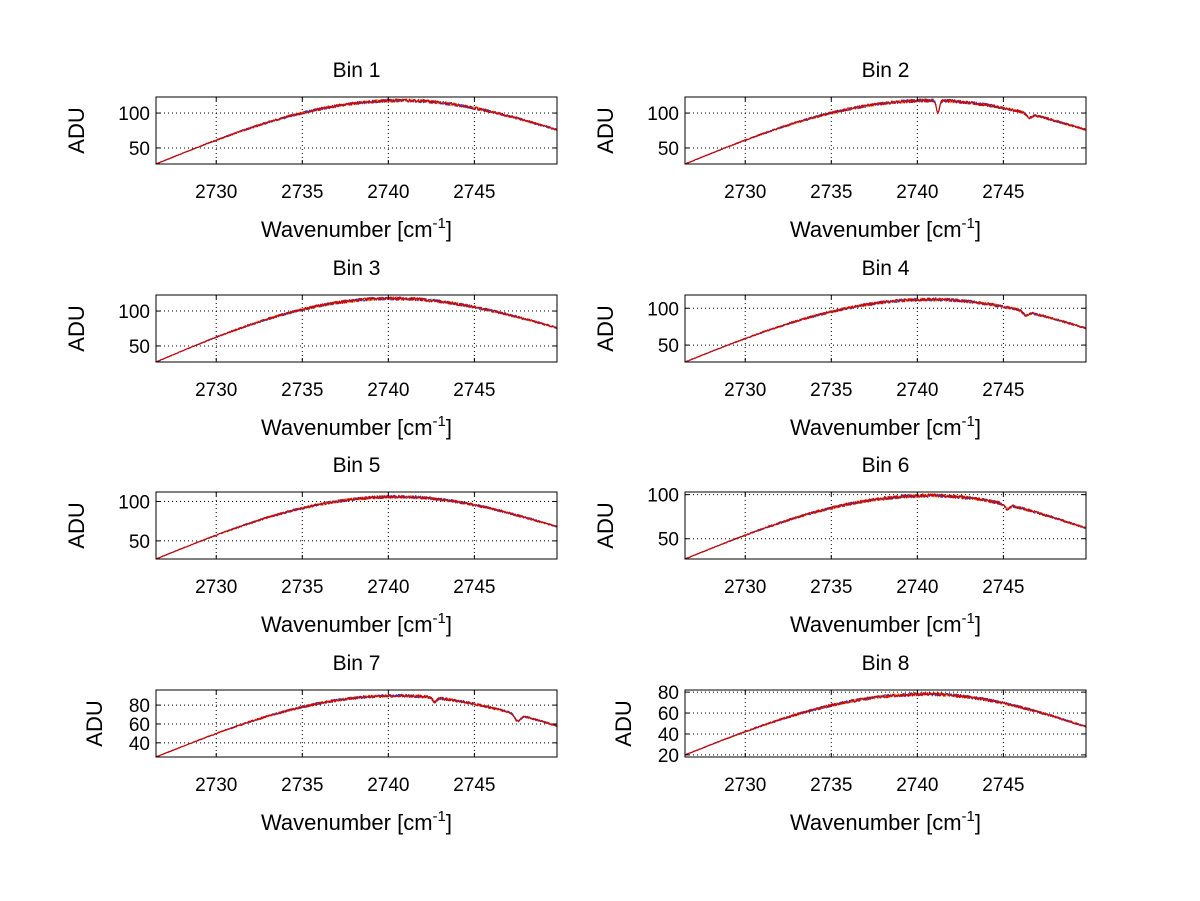  Describe the element at coordinates (886, 663) in the screenshot. I see `chart-title: Bin 8` at that location.